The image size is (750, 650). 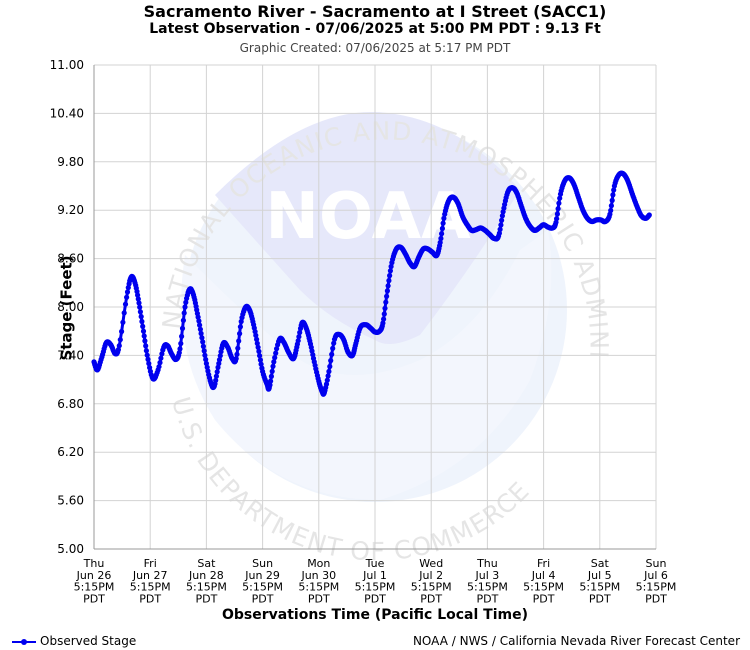 I want to click on legend-marker, so click(x=24, y=642).